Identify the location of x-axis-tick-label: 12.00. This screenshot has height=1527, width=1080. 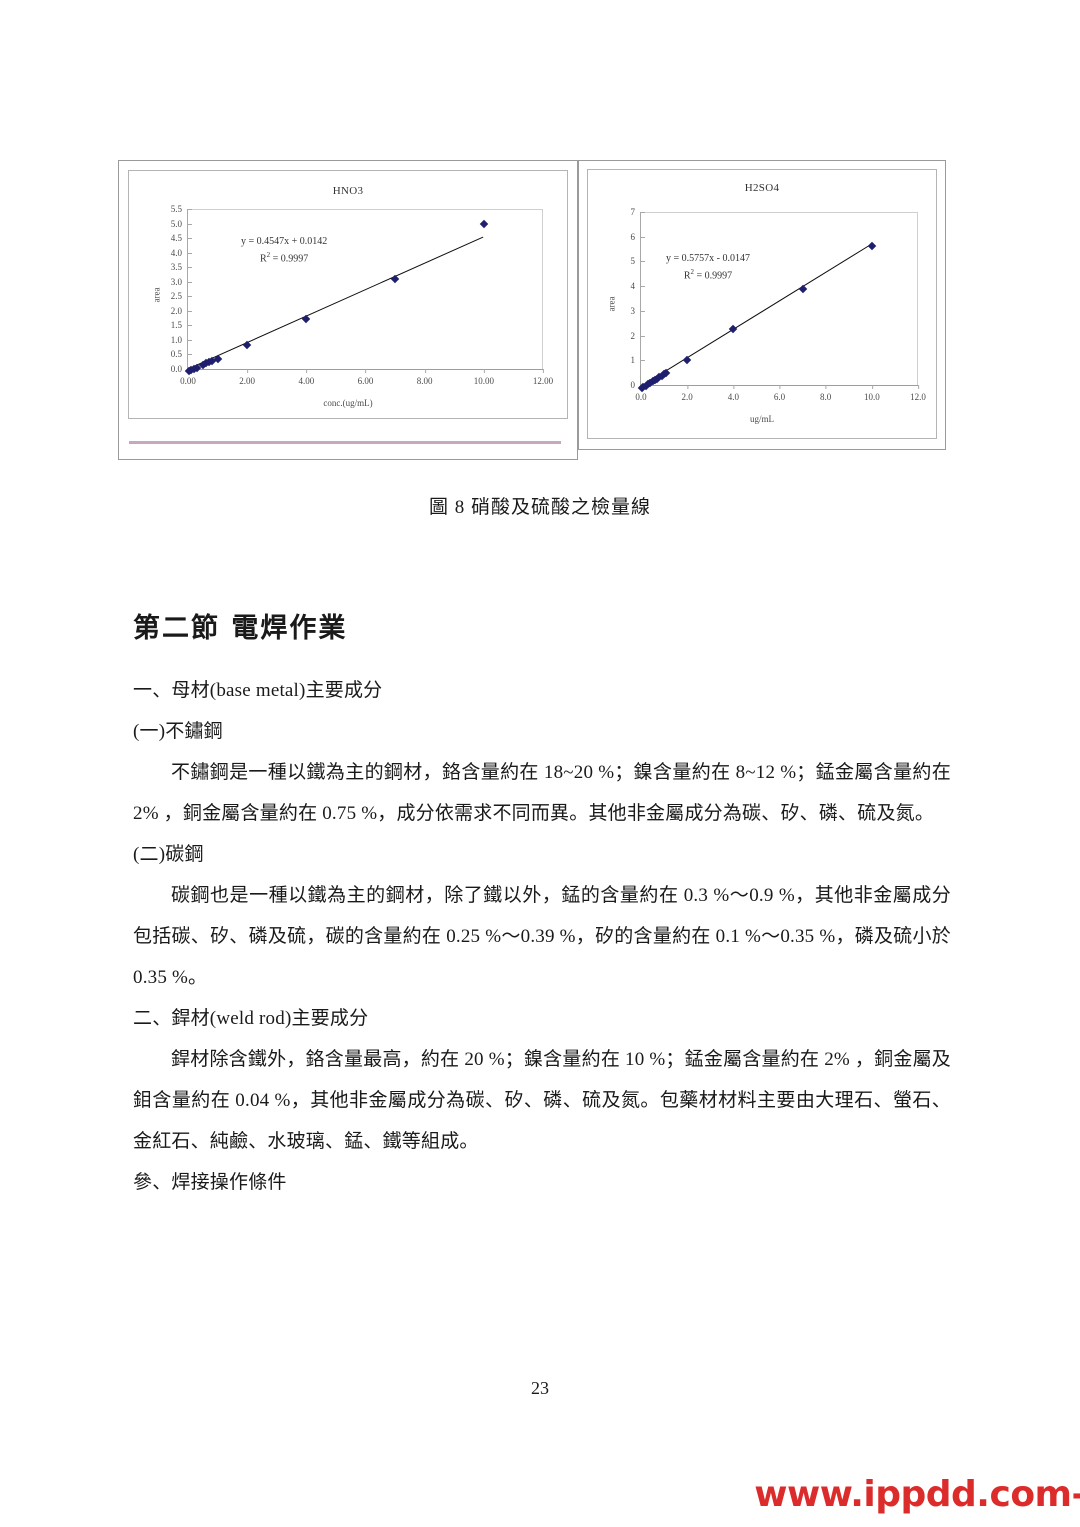
(543, 377).